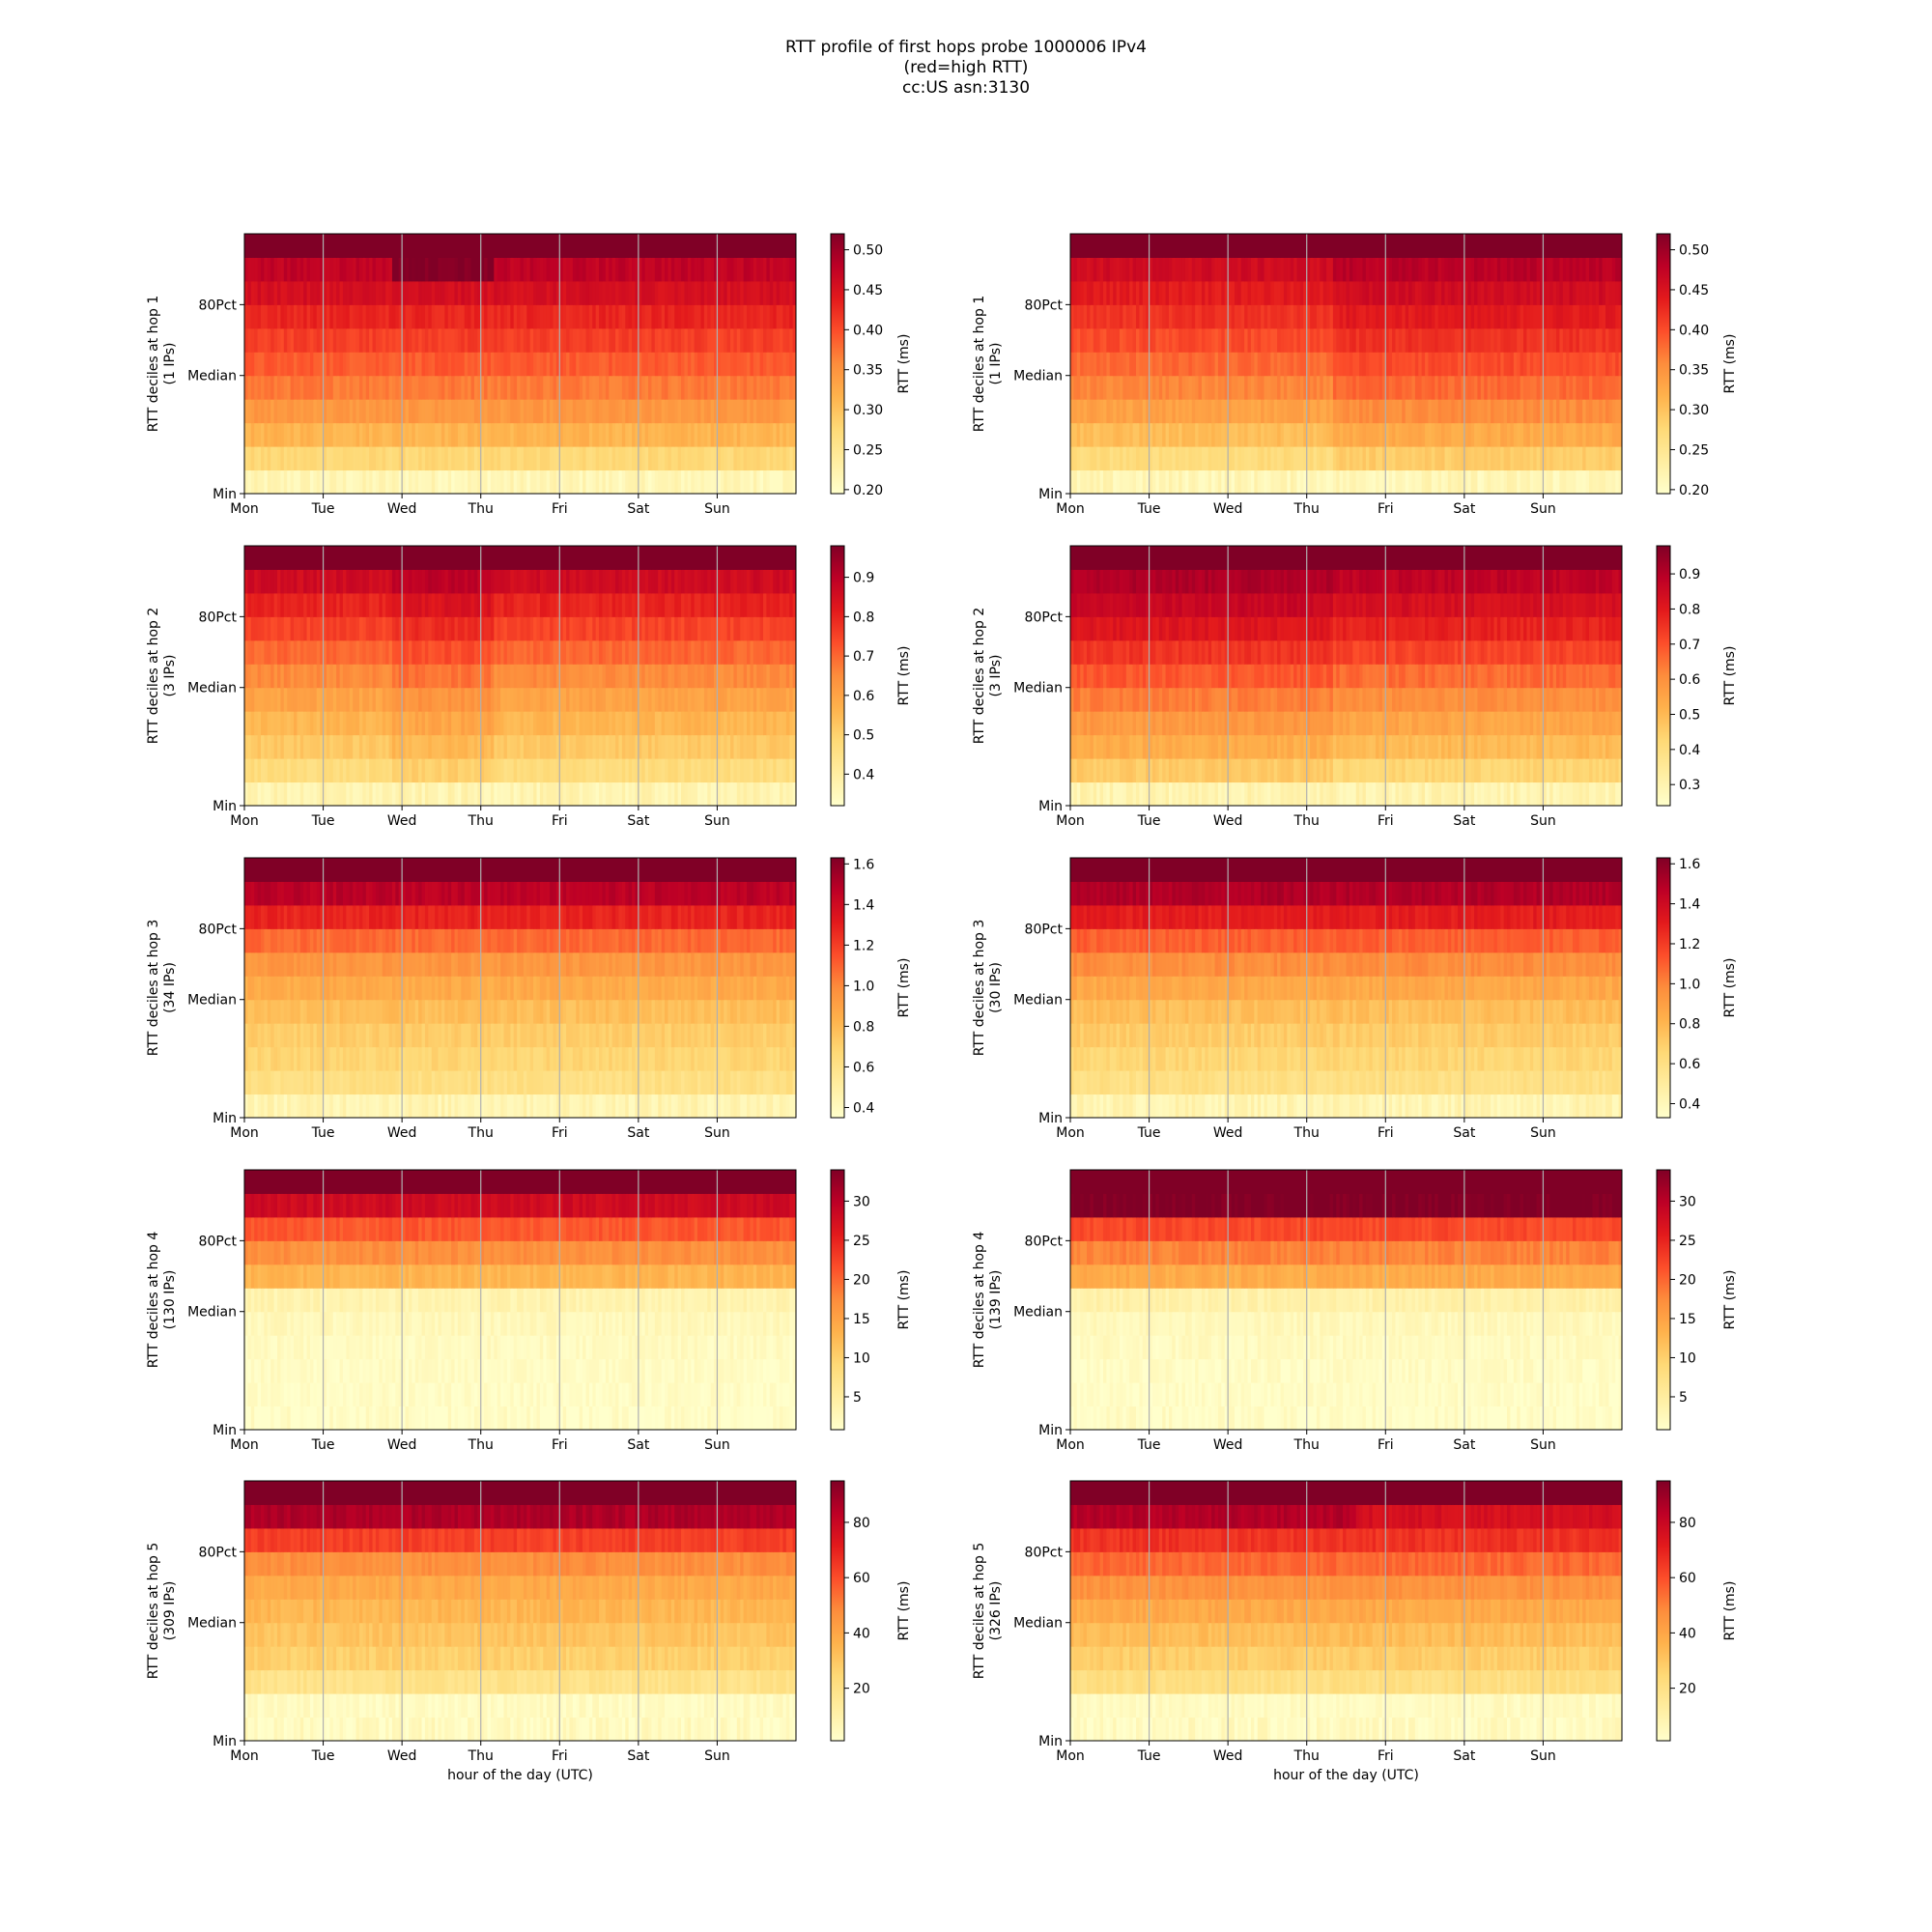 The height and width of the screenshot is (1932, 1932). Describe the element at coordinates (1050, 494) in the screenshot. I see `y-tick-label: Min` at that location.